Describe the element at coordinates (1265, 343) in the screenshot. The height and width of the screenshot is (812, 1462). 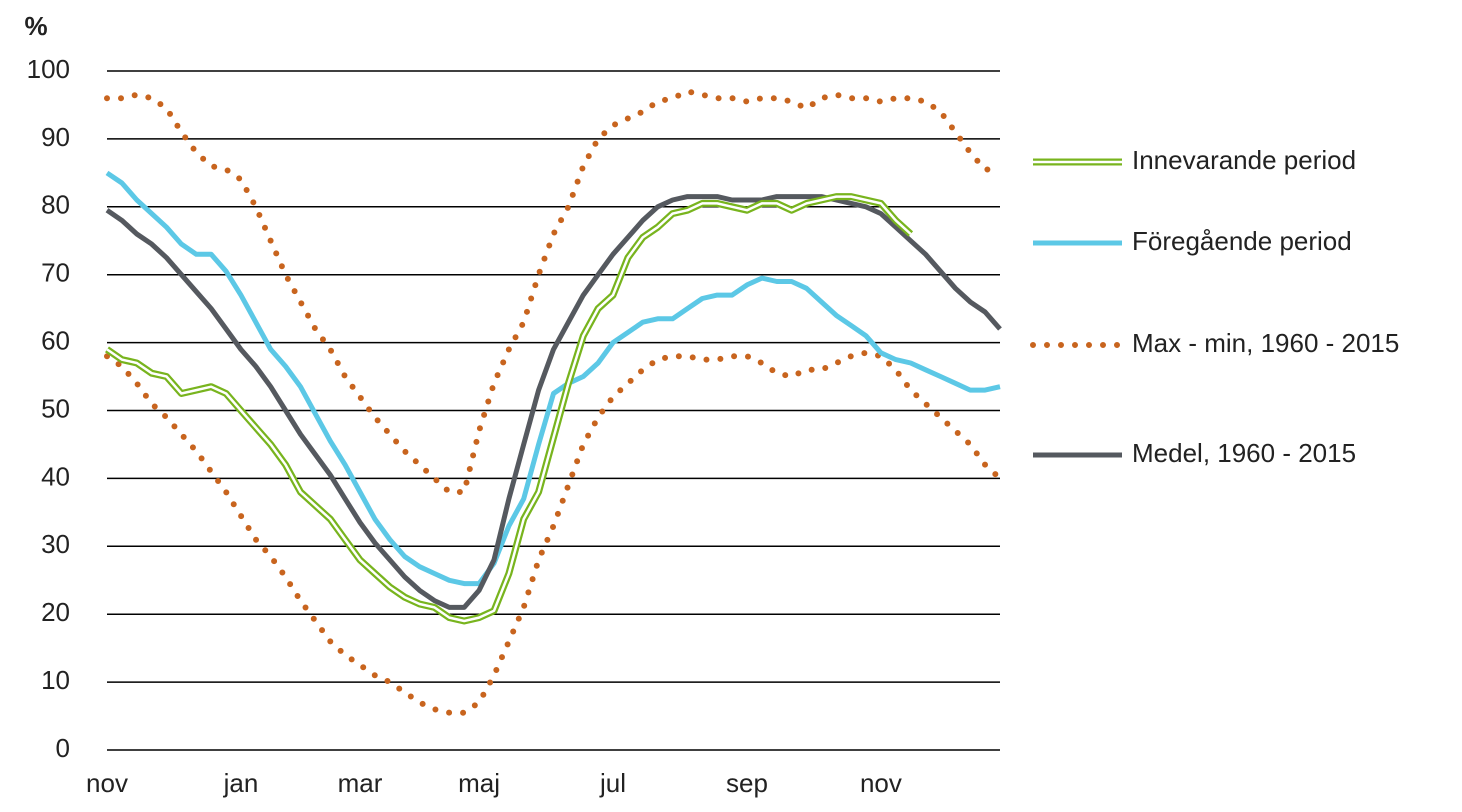
I see `legend-label: Max - min, 1960 - 2015` at that location.